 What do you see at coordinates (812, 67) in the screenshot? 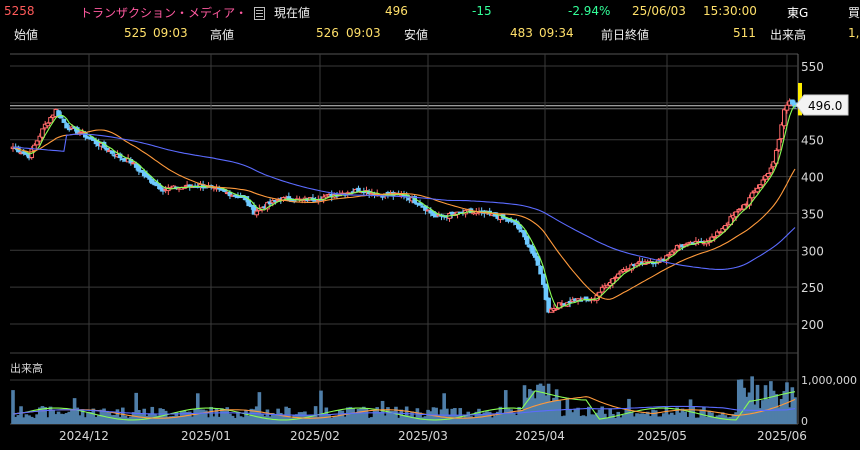
I see `price-tick-label: 550` at bounding box center [812, 67].